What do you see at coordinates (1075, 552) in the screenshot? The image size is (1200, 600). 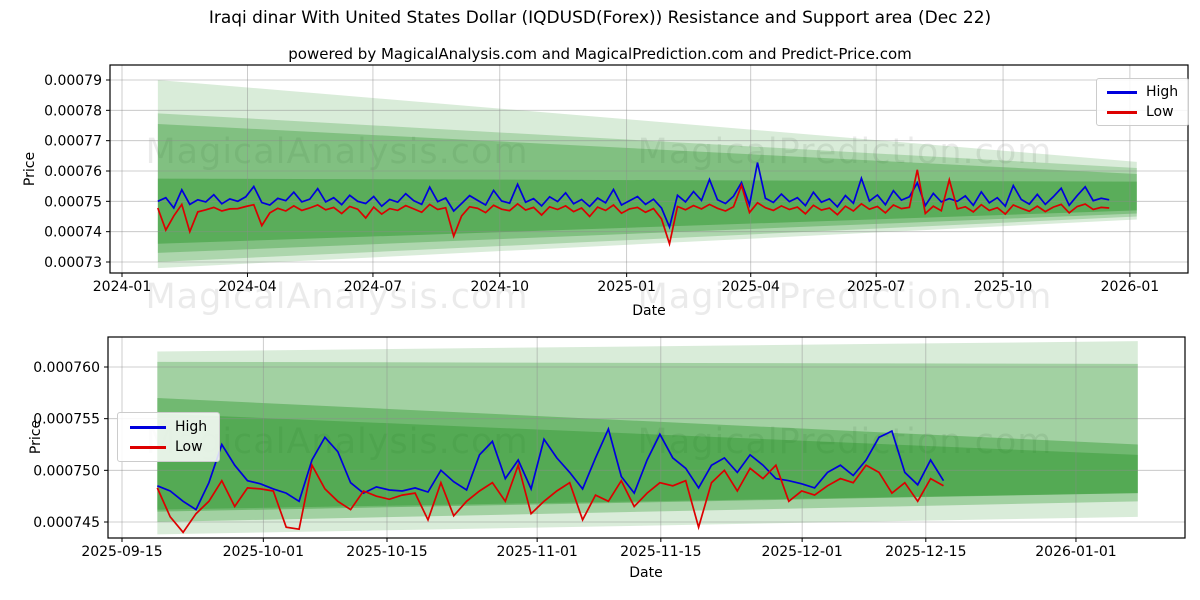 I see `x-tick-label: 2026-01-01` at bounding box center [1075, 552].